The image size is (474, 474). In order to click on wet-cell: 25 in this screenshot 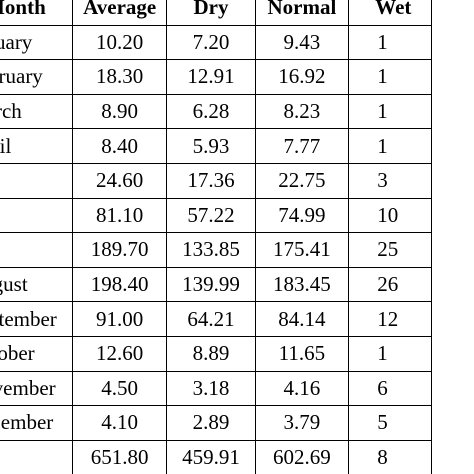, I will do `click(390, 250)`.